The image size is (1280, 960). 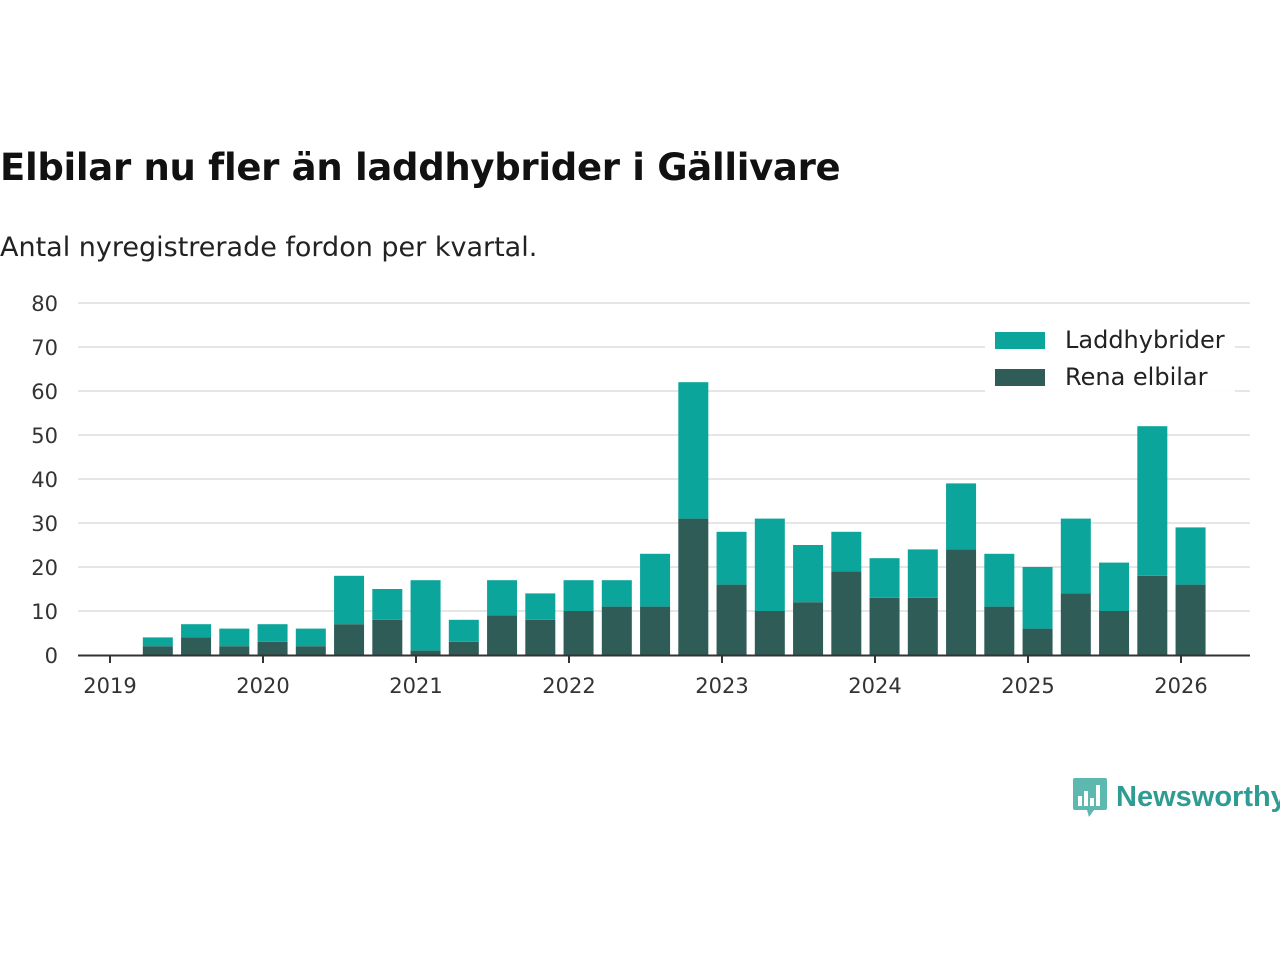 I want to click on brand-name: Newsworthy, so click(x=1198, y=796).